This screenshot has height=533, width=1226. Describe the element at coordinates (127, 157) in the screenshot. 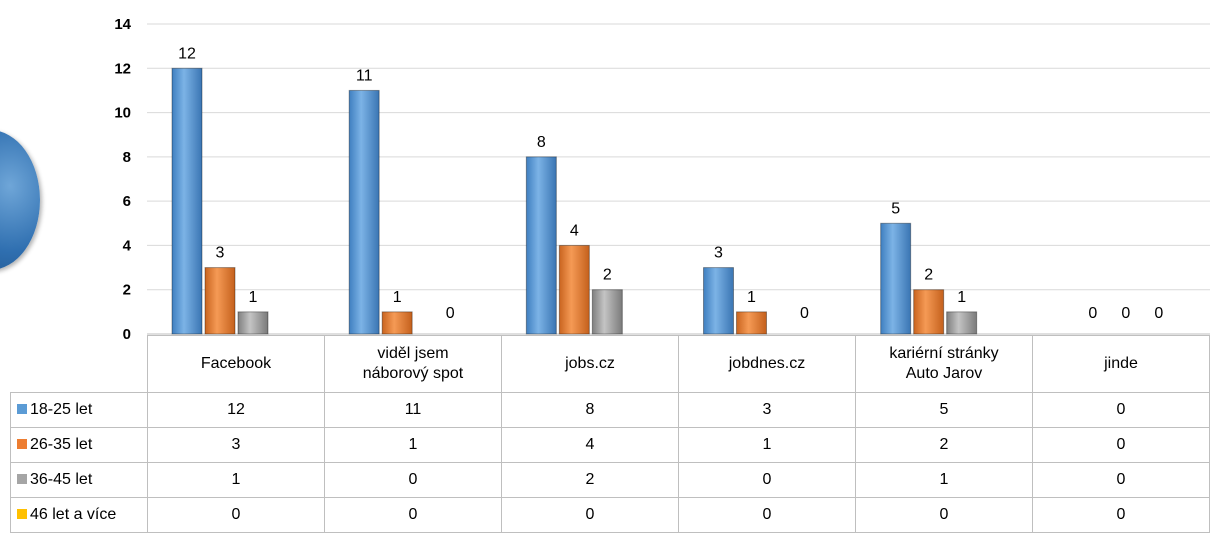

I see `y-tick-label: 8` at that location.